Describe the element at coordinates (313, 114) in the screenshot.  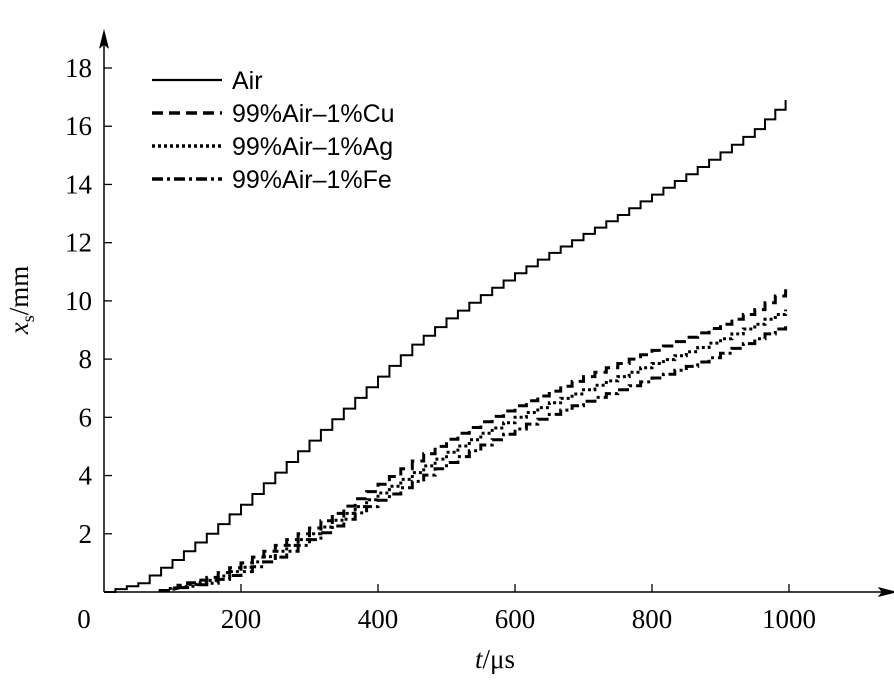
I see `legend-label: 99%Air–1%Cu` at that location.